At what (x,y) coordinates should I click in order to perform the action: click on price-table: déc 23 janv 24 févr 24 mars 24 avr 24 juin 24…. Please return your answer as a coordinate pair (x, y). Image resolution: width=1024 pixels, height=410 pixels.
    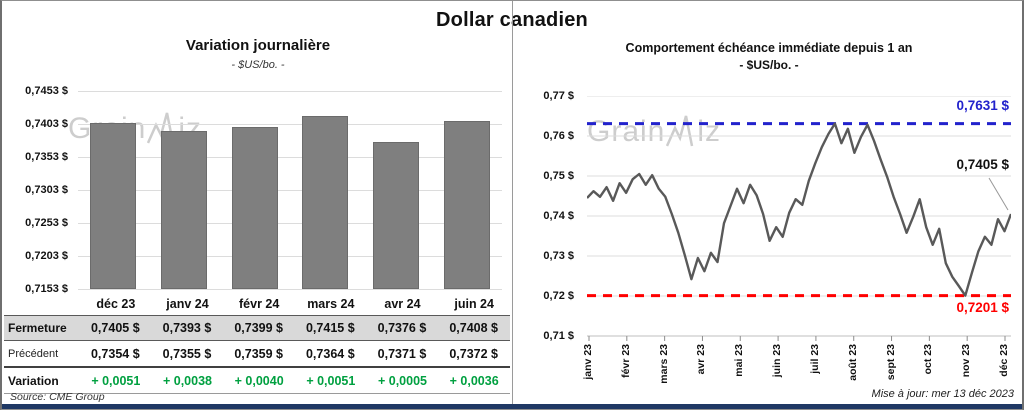
    Looking at the image, I should click on (257, 343).